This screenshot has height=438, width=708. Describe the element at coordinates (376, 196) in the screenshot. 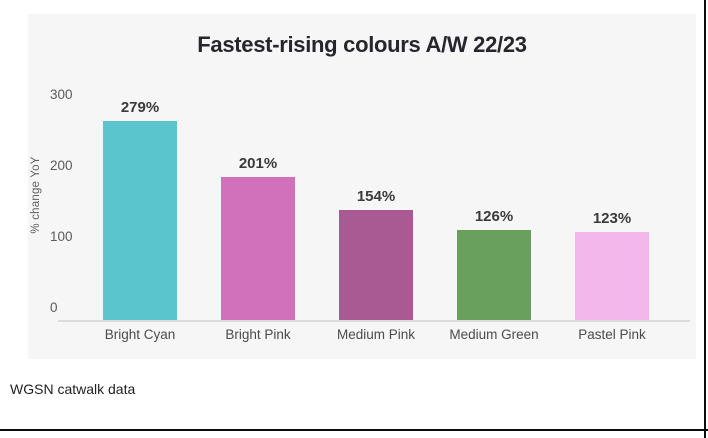

I see `bar-value-label-medium-pink: 154%` at that location.